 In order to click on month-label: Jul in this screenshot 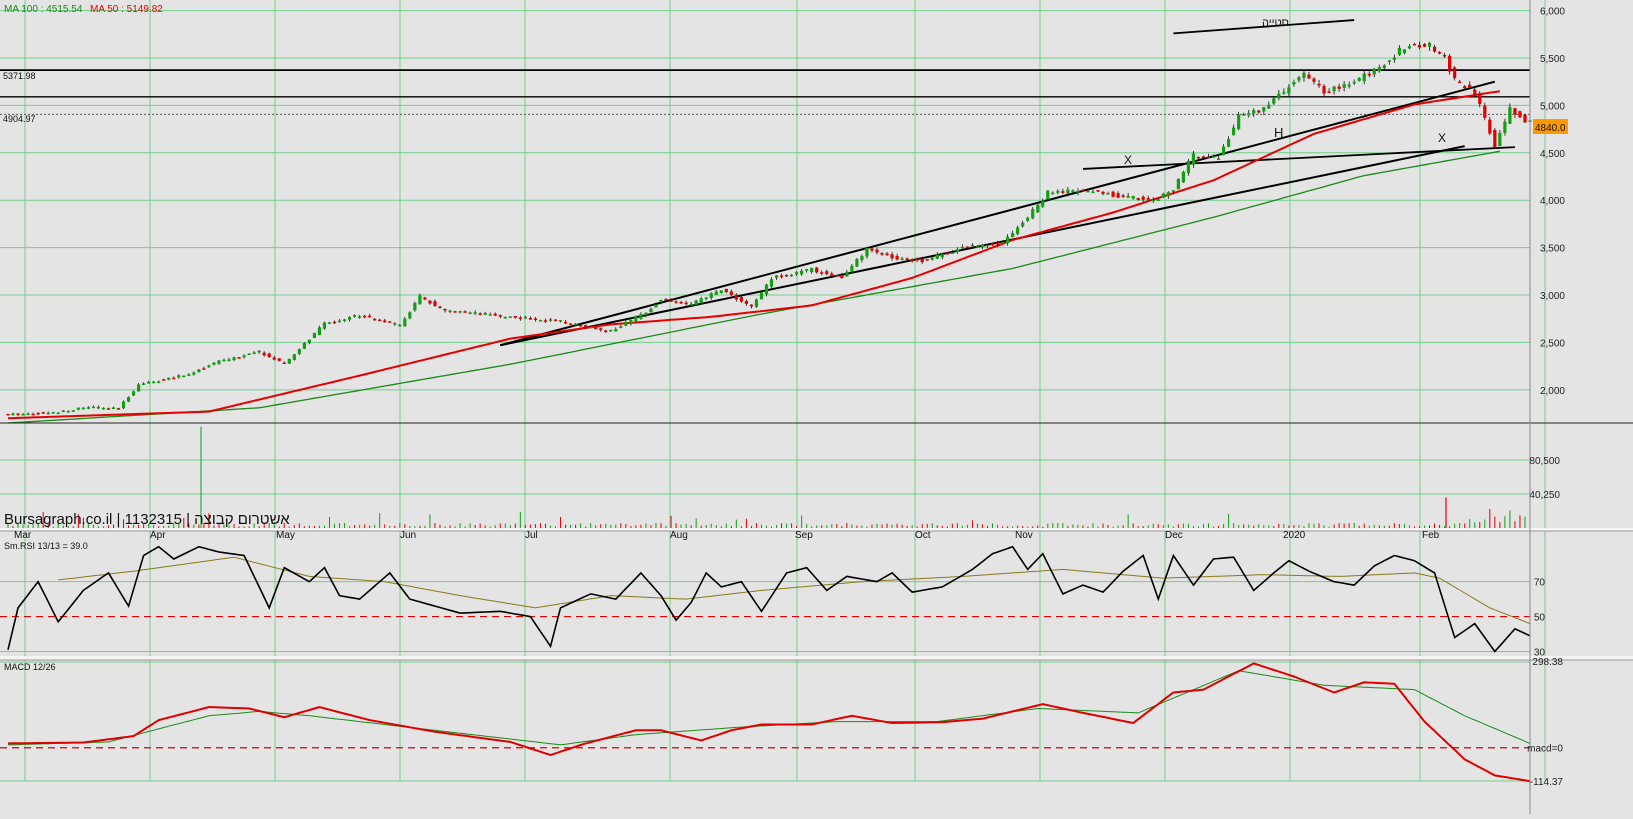, I will do `click(531, 535)`.